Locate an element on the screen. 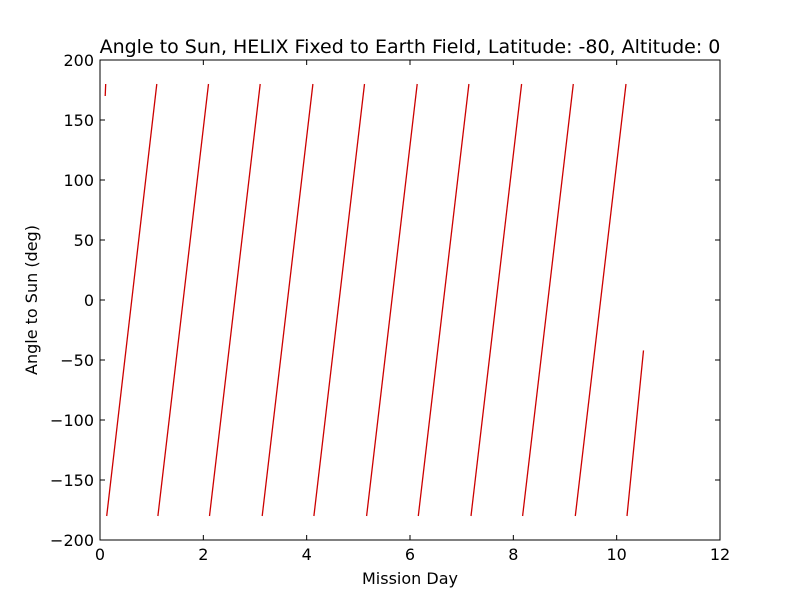 The image size is (800, 600). y-tick-label: 200 is located at coordinates (78, 60).